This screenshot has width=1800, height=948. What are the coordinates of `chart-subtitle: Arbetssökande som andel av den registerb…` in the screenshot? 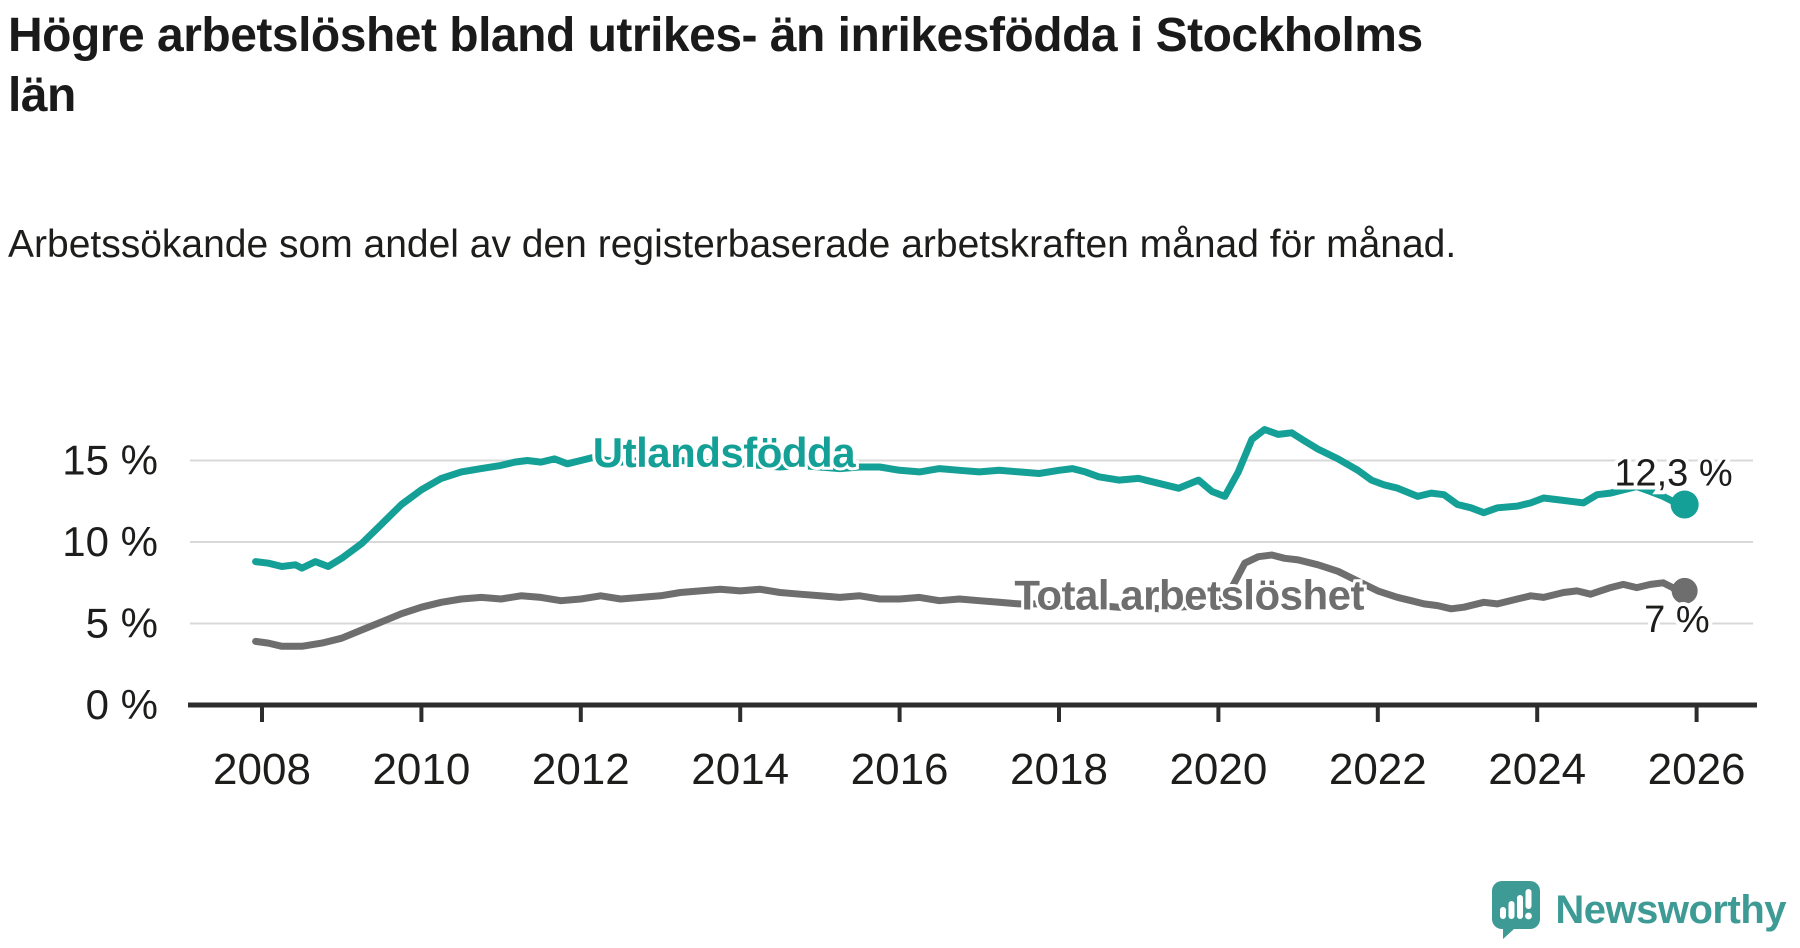 It's located at (732, 244).